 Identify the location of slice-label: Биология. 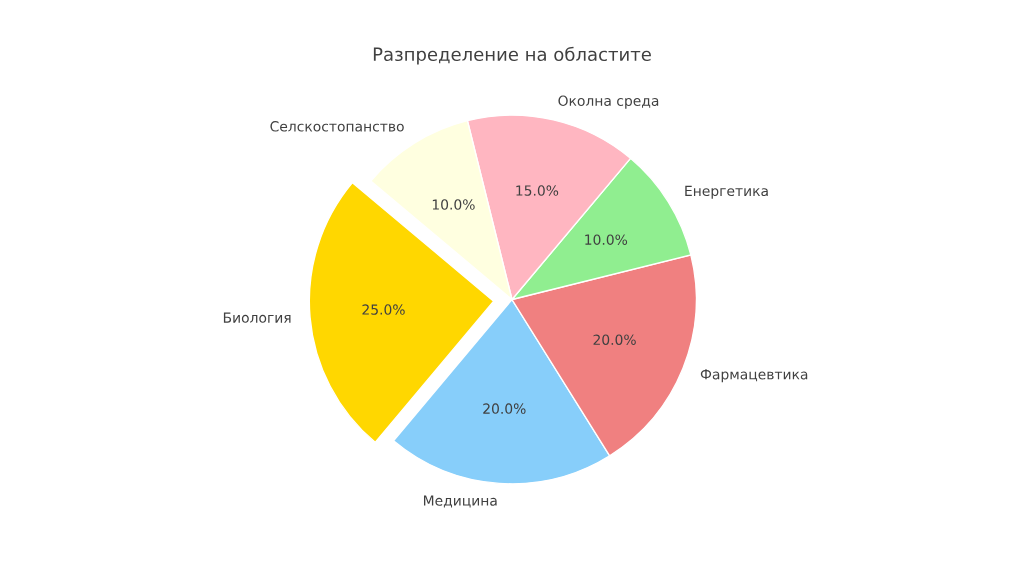
(257, 317).